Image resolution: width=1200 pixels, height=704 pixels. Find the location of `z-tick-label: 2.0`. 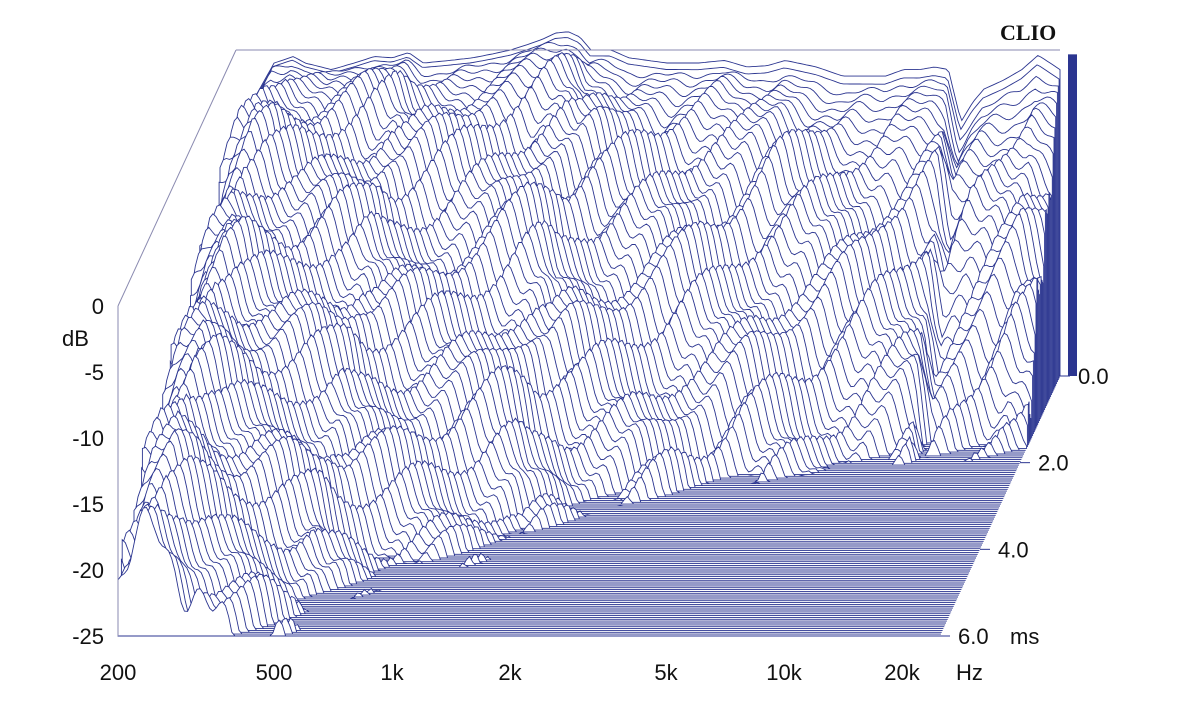

z-tick-label: 2.0 is located at coordinates (1053, 463).